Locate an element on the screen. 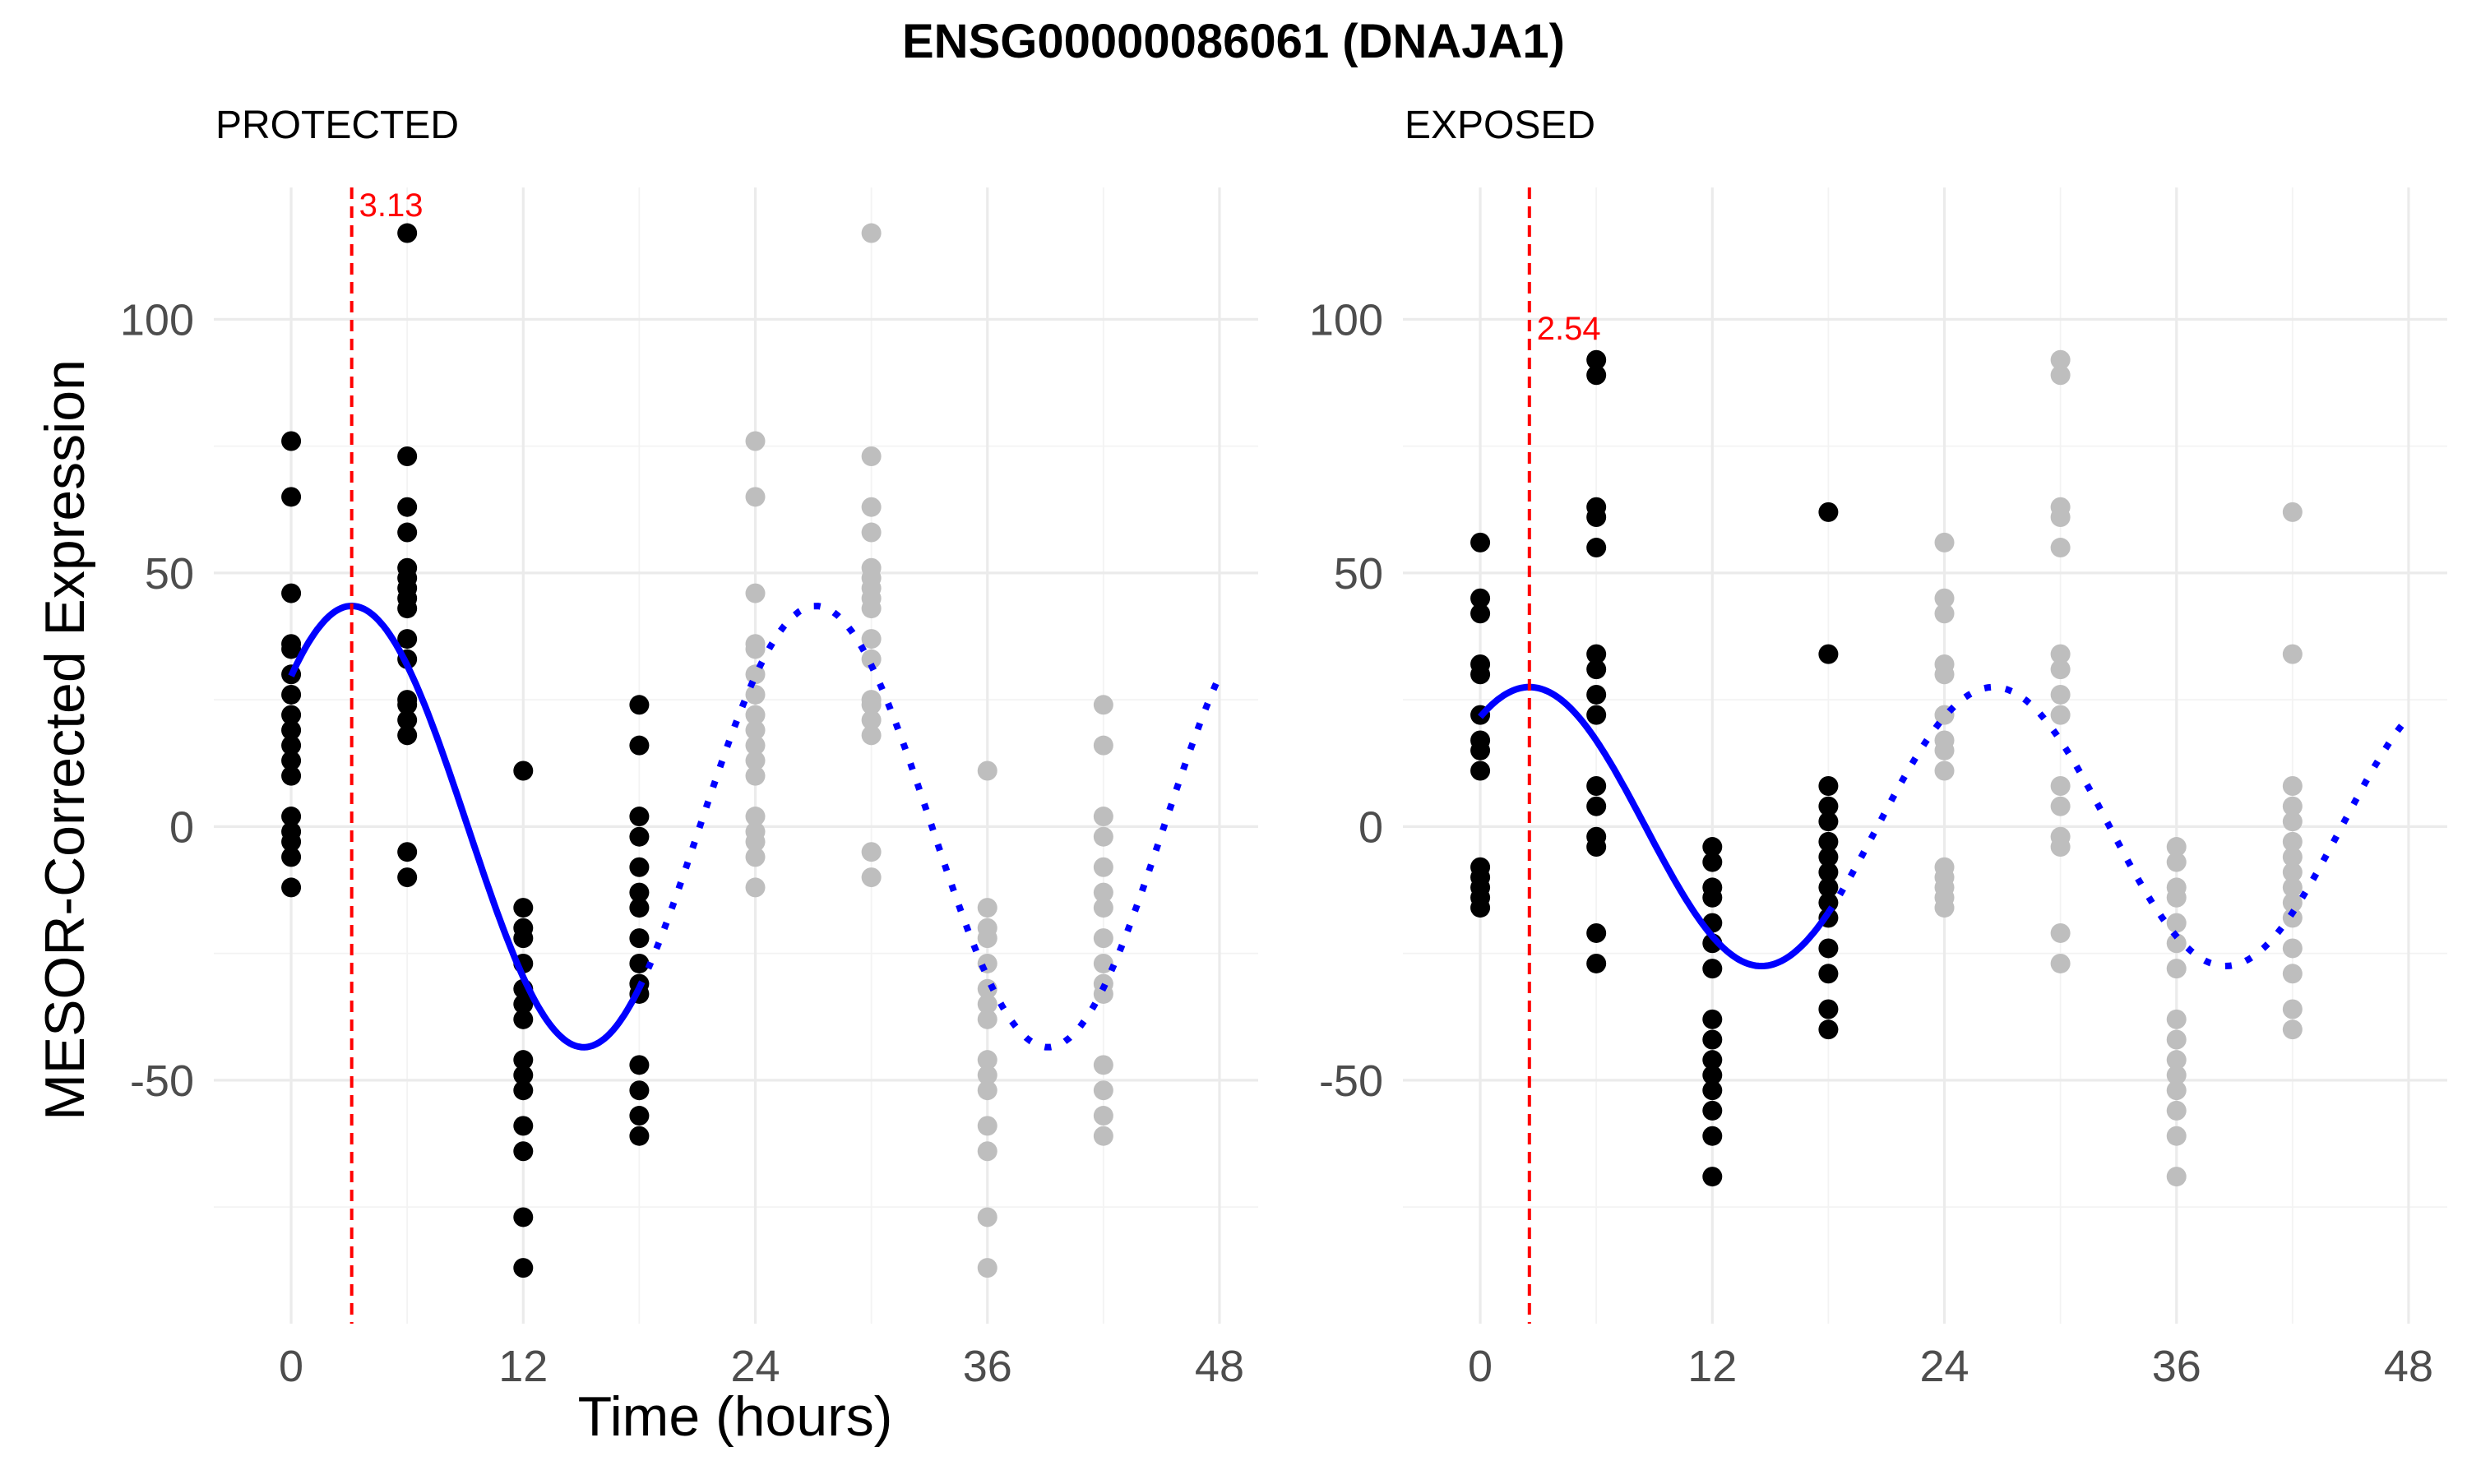 Image resolution: width=2467 pixels, height=1484 pixels. fit-curve-solid is located at coordinates (1654, 827).